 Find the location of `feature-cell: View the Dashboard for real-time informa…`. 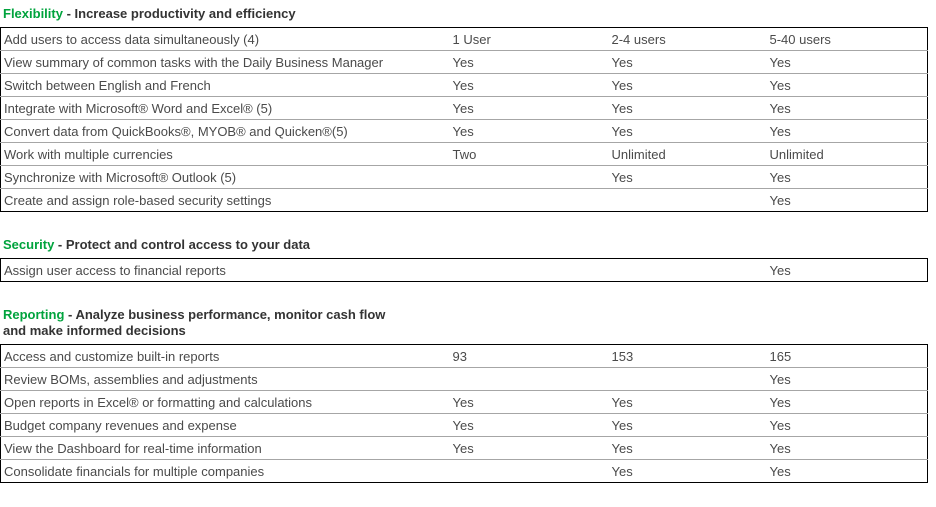

feature-cell: View the Dashboard for real-time informa… is located at coordinates (225, 448).